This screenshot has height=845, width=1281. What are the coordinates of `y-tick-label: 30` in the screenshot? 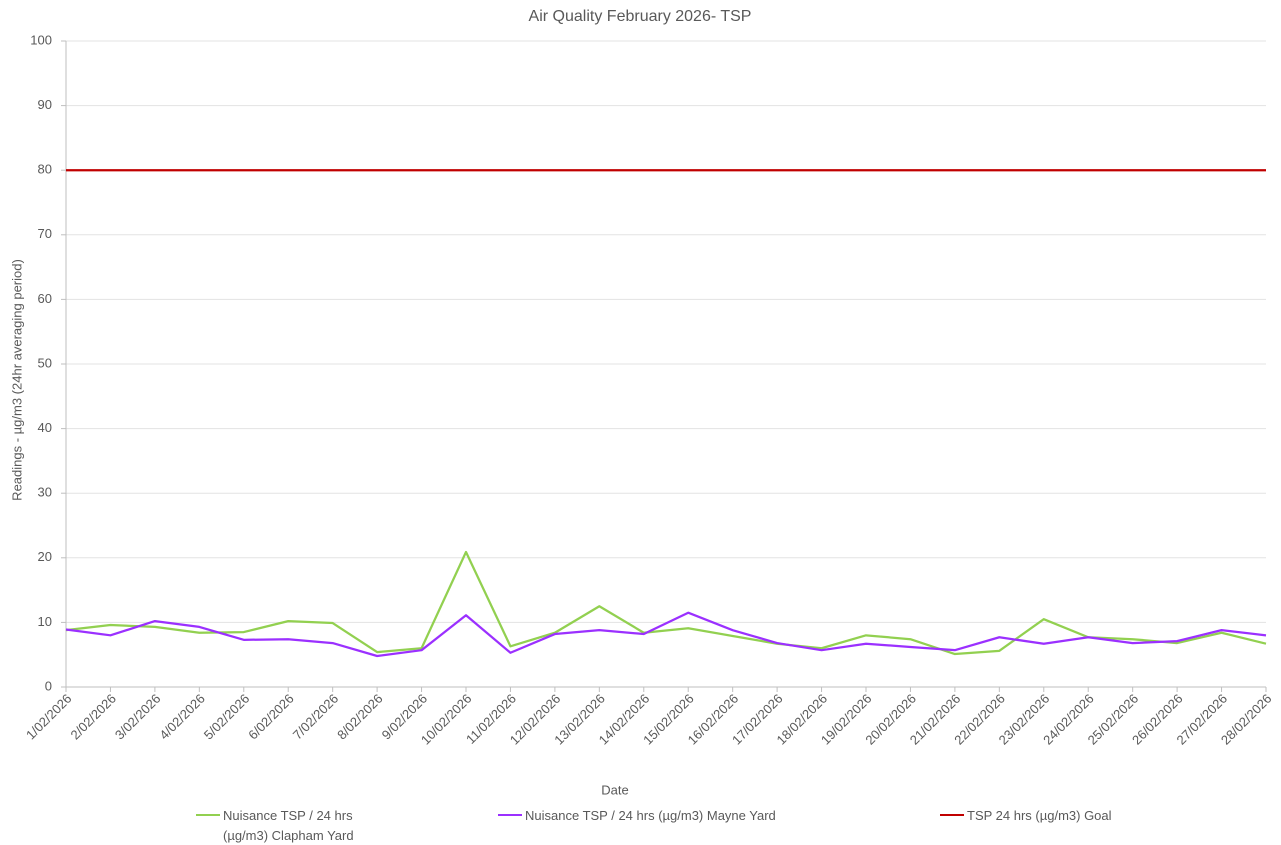 It's located at (45, 492).